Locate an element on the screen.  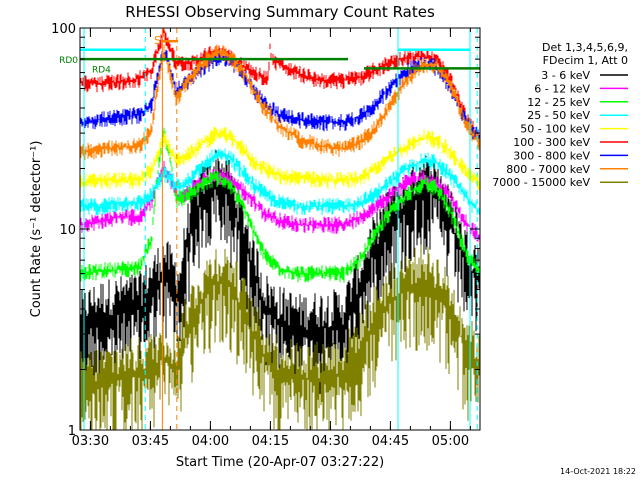
x-tick-label-1: 03:45 is located at coordinates (150, 441).